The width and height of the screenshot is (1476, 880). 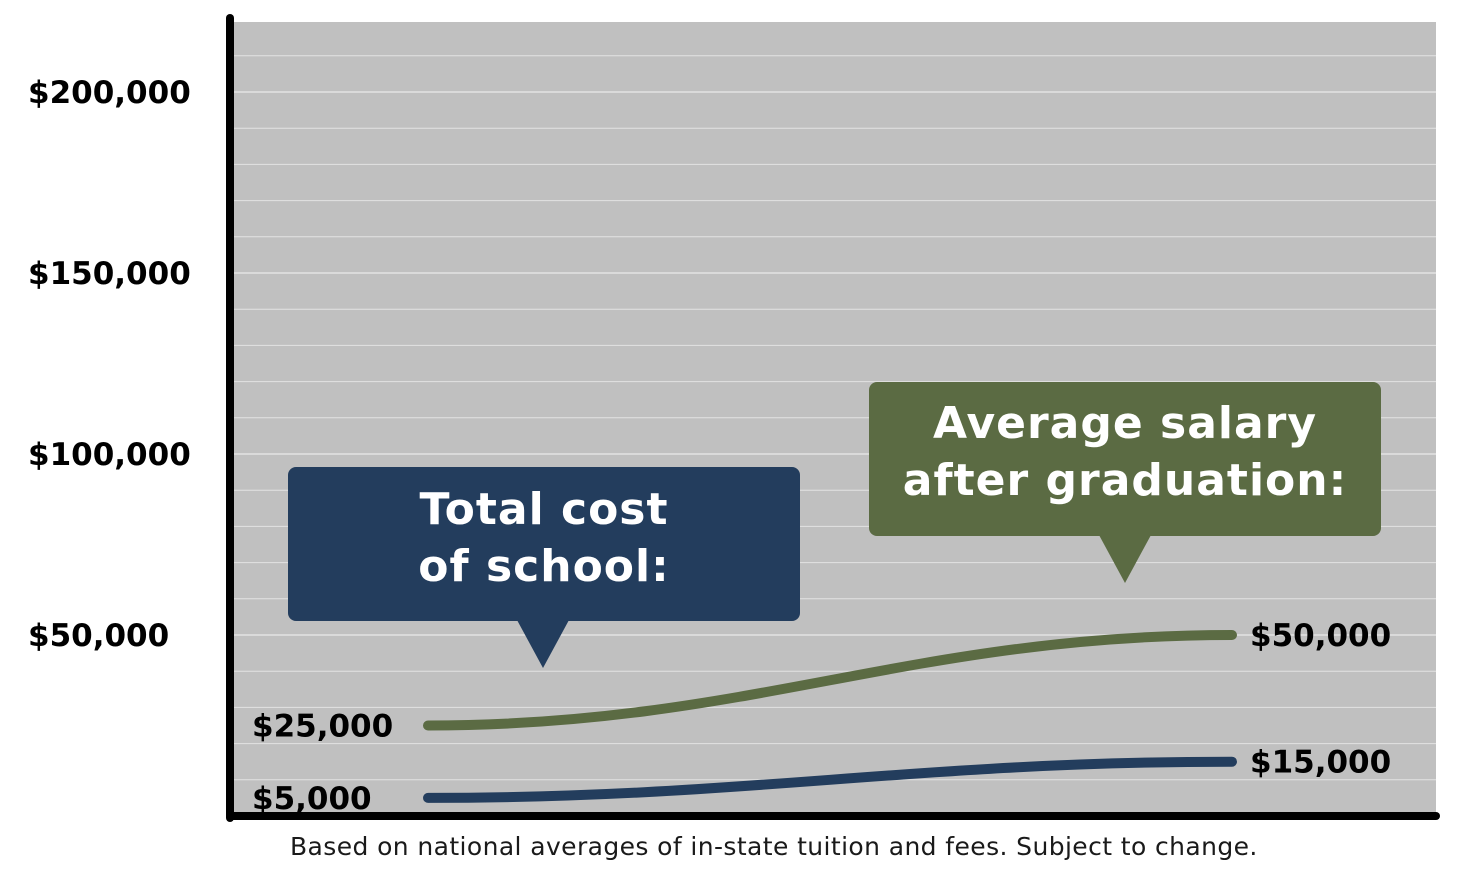 I want to click on y-tick-labels: $200,000 $150,000 $100,000 $50,000, so click(x=109, y=364).